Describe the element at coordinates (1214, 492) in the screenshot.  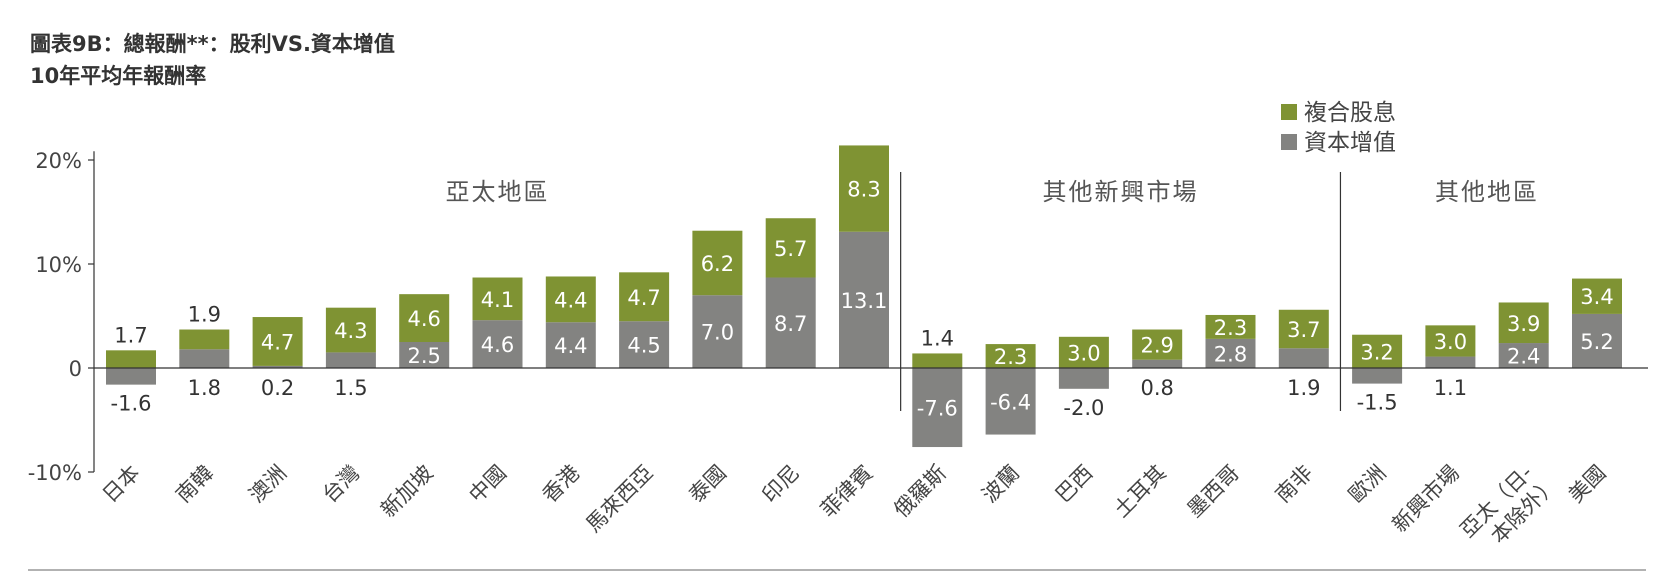
I see `category-label: 墨西哥` at that location.